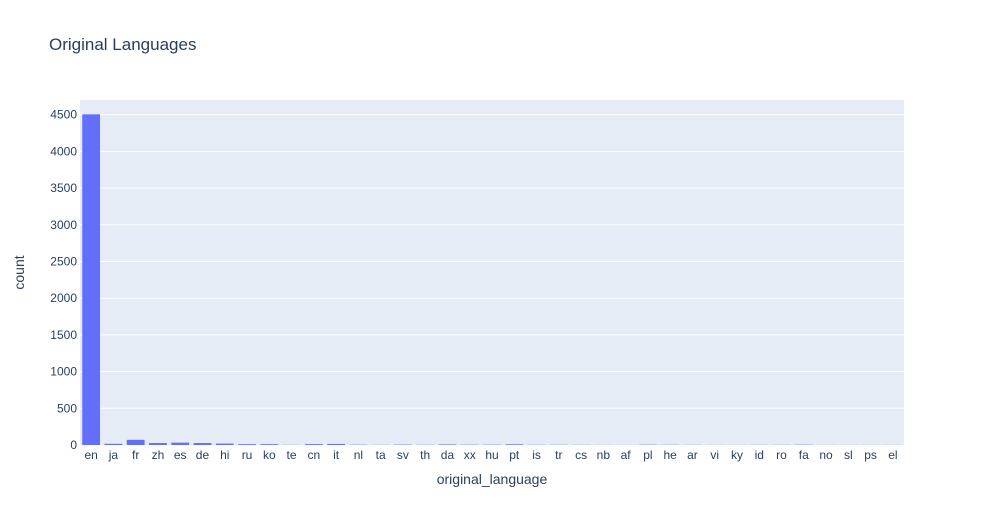 This screenshot has height=525, width=984. What do you see at coordinates (63, 225) in the screenshot?
I see `y-tick-label: 3000` at bounding box center [63, 225].